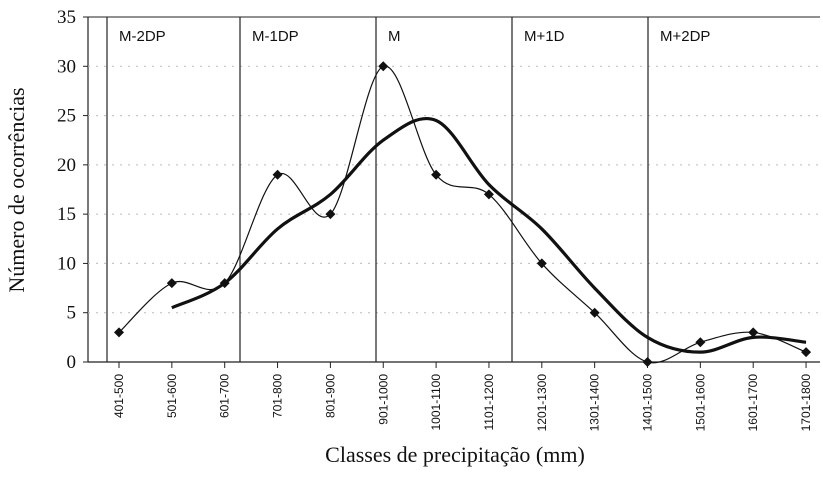 This screenshot has width=823, height=478. Describe the element at coordinates (66, 263) in the screenshot. I see `y-tick-label: 10` at that location.